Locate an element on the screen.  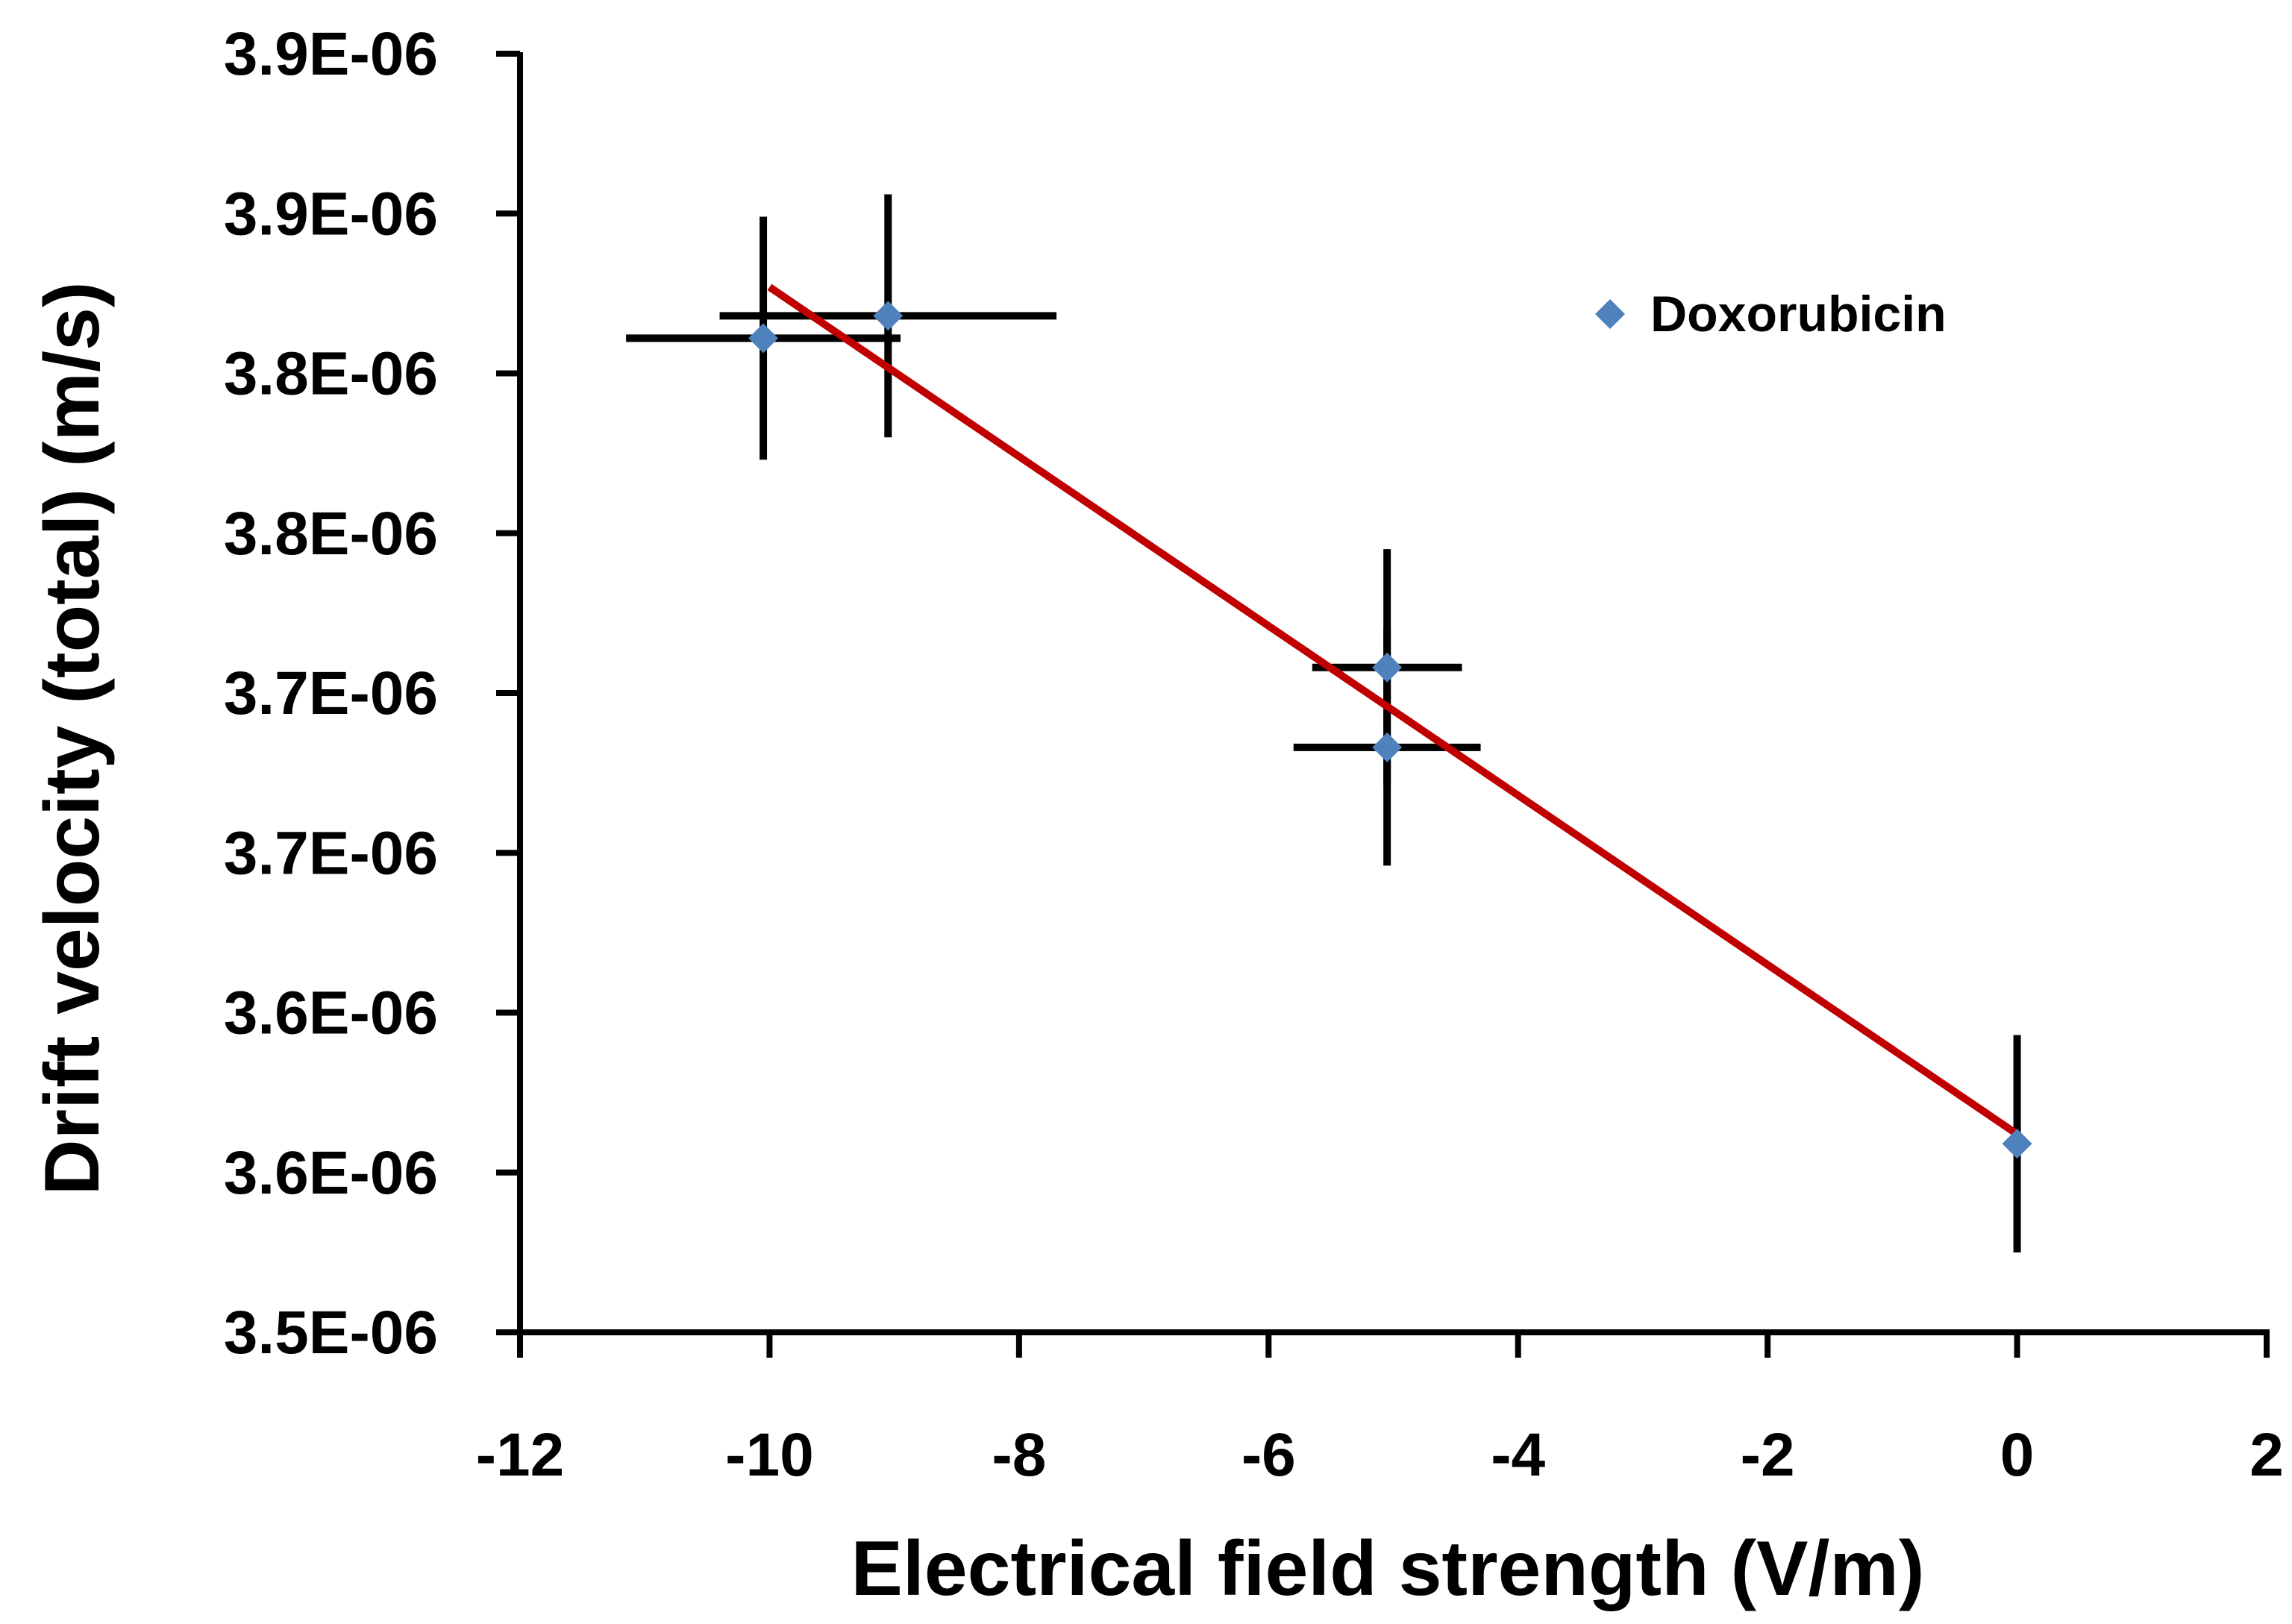
y-tick-label-7: 3.9E-06 is located at coordinates (331, 214).